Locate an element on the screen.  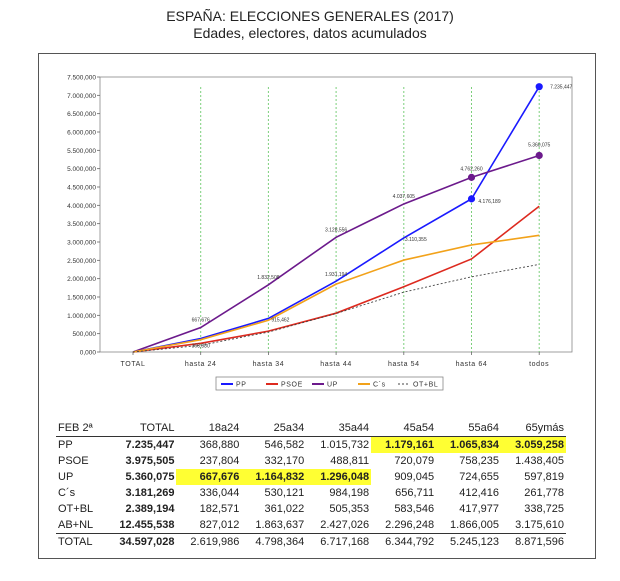
data-label-pp: 368,880 is located at coordinates (201, 346).